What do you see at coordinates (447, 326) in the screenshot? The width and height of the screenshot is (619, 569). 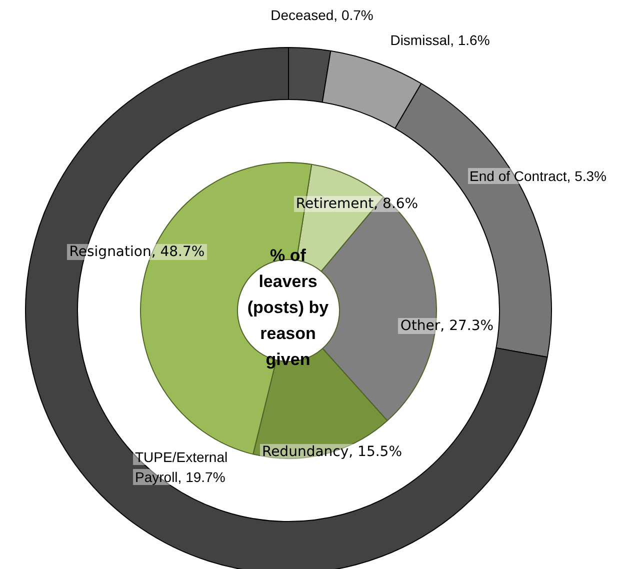 I see `slice-label: Other, 27.3%` at bounding box center [447, 326].